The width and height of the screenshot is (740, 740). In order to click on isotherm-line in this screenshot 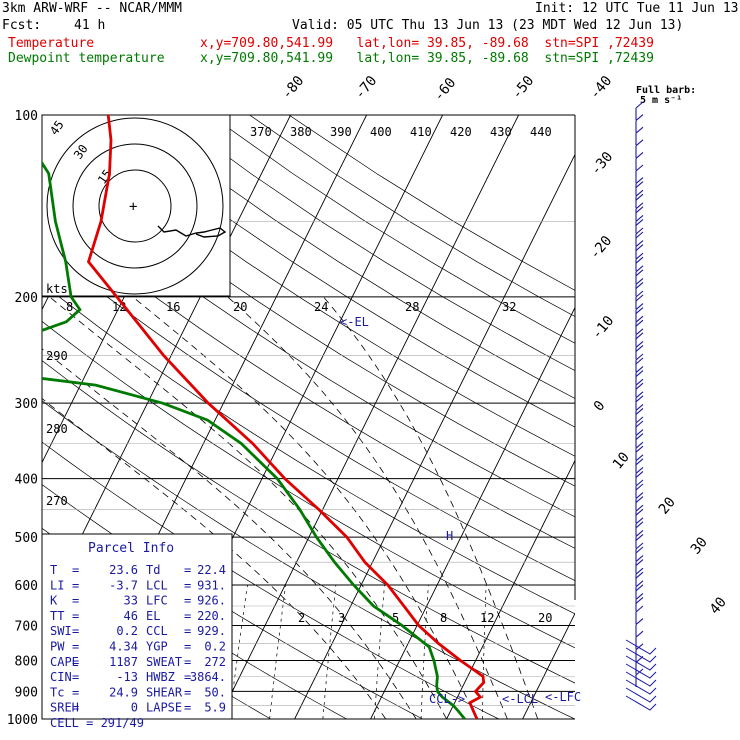, I will do `click(510, 589)`.